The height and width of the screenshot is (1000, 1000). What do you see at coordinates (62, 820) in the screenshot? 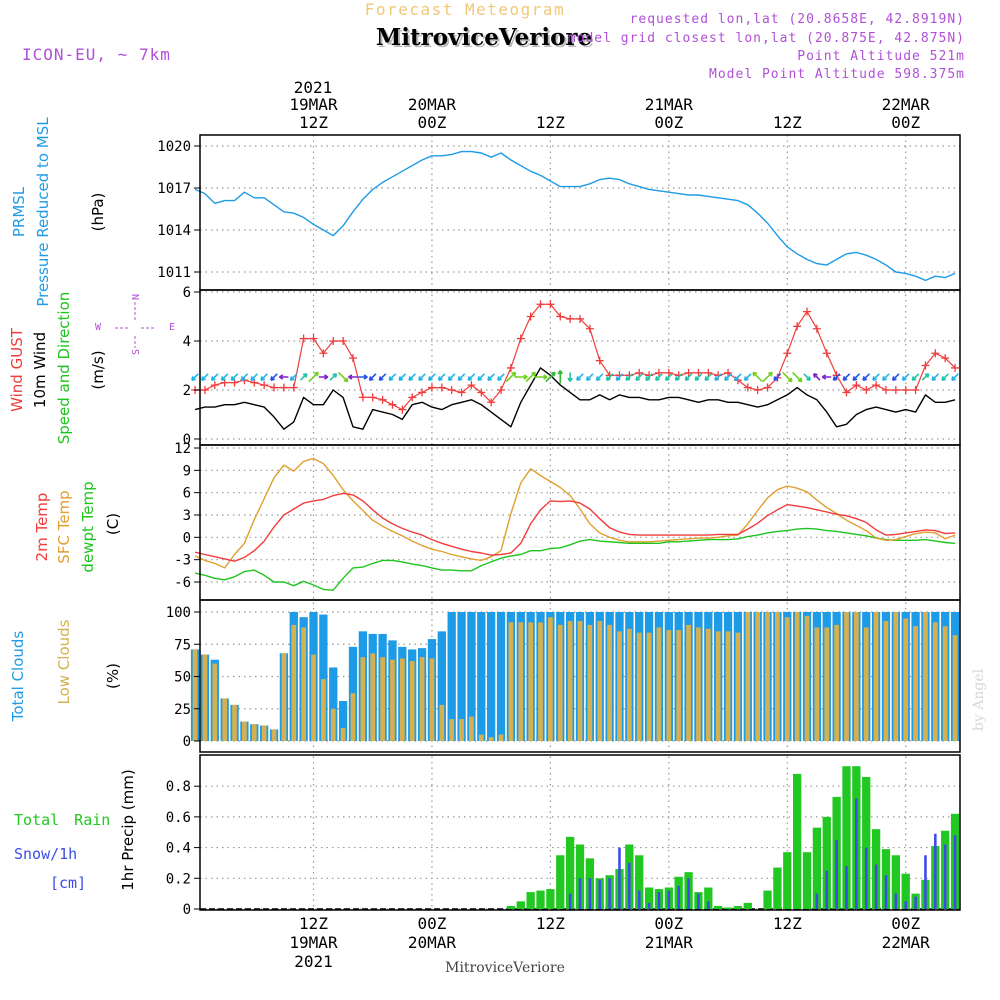
I see `precip-rain-label: Total Rain` at bounding box center [62, 820].